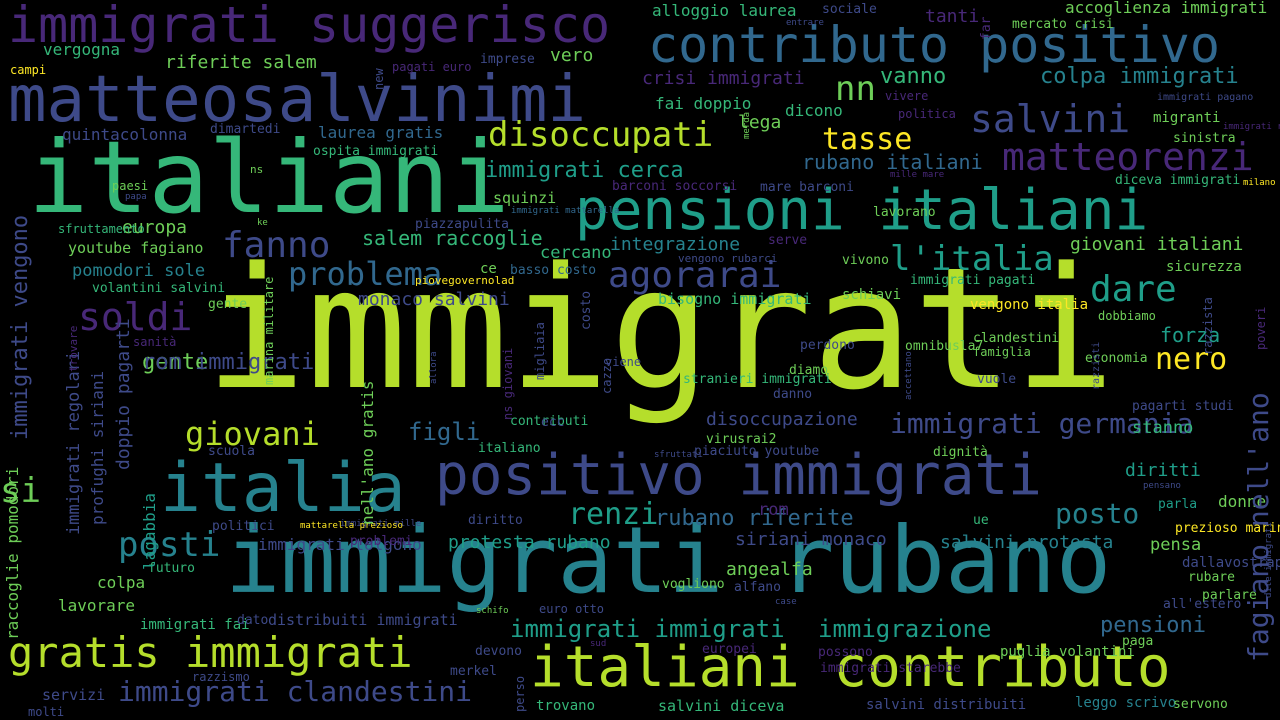 The width and height of the screenshot is (1280, 720). Describe the element at coordinates (231, 451) in the screenshot. I see `word-cloud-term: scuola` at that location.